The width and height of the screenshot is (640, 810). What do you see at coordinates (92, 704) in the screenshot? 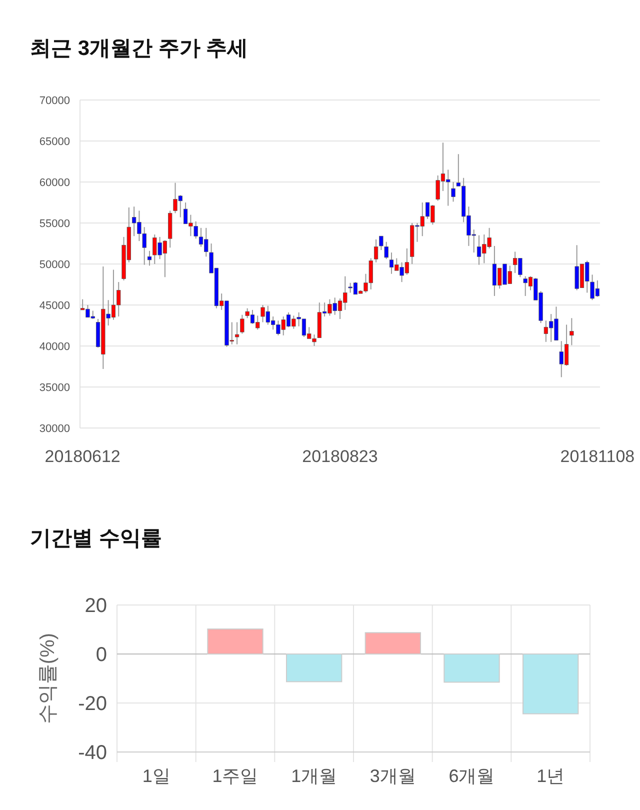
I see `y-tick-label: -20` at bounding box center [92, 704].